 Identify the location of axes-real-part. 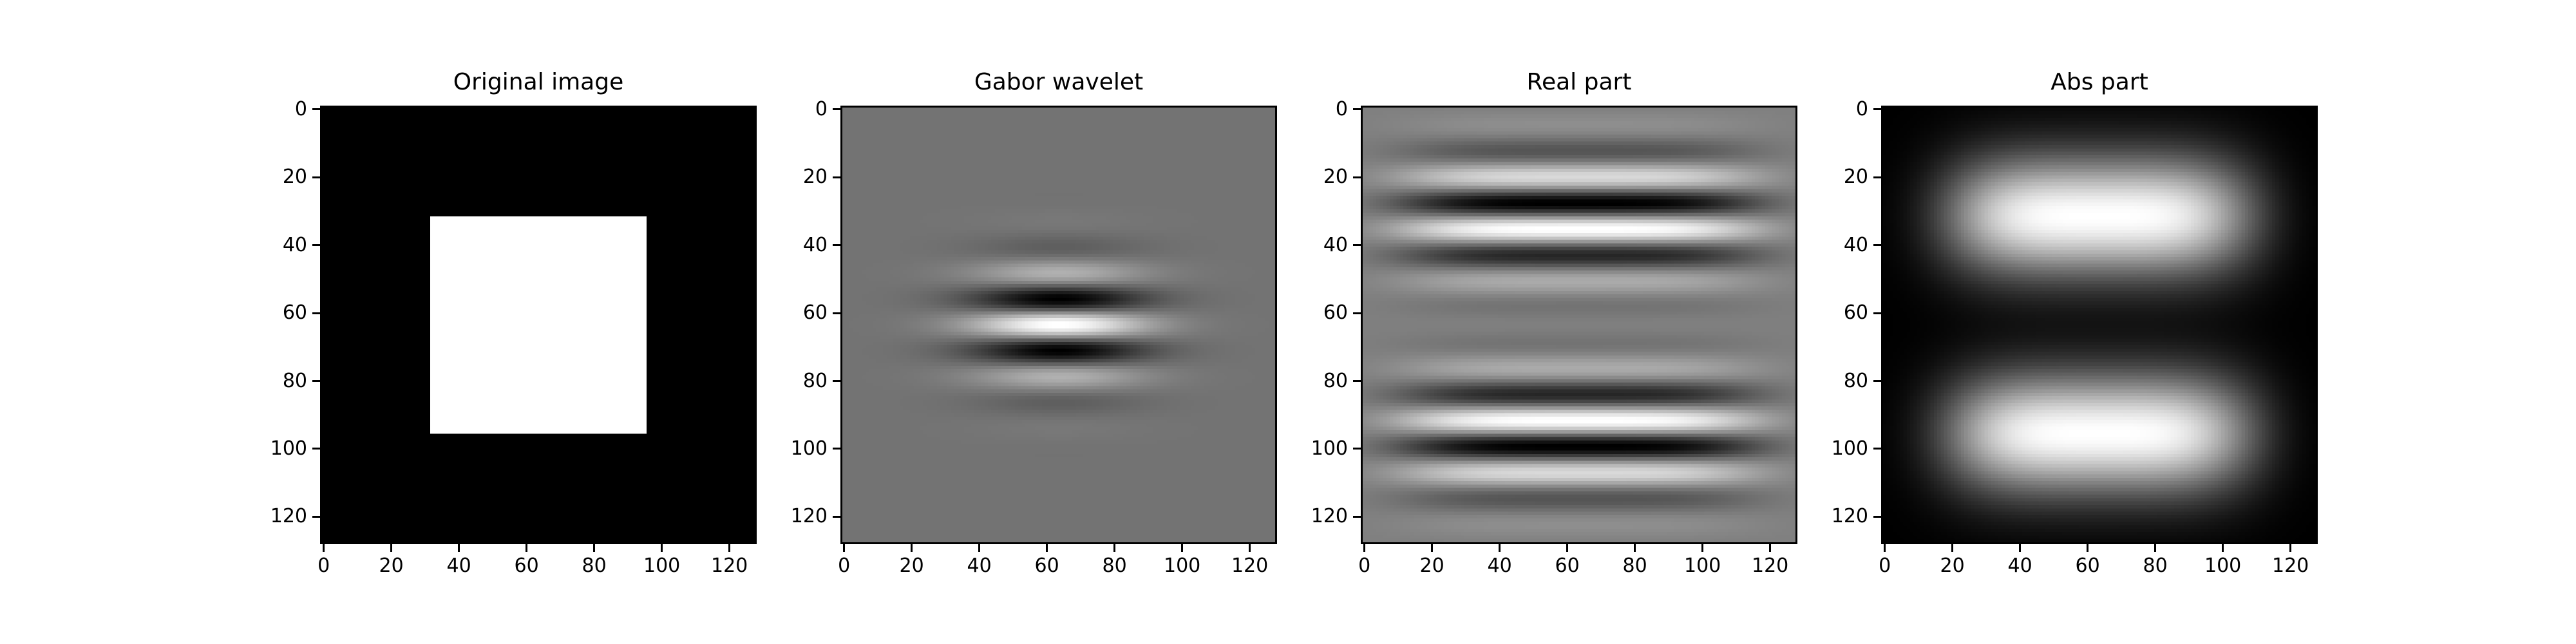
(1579, 325).